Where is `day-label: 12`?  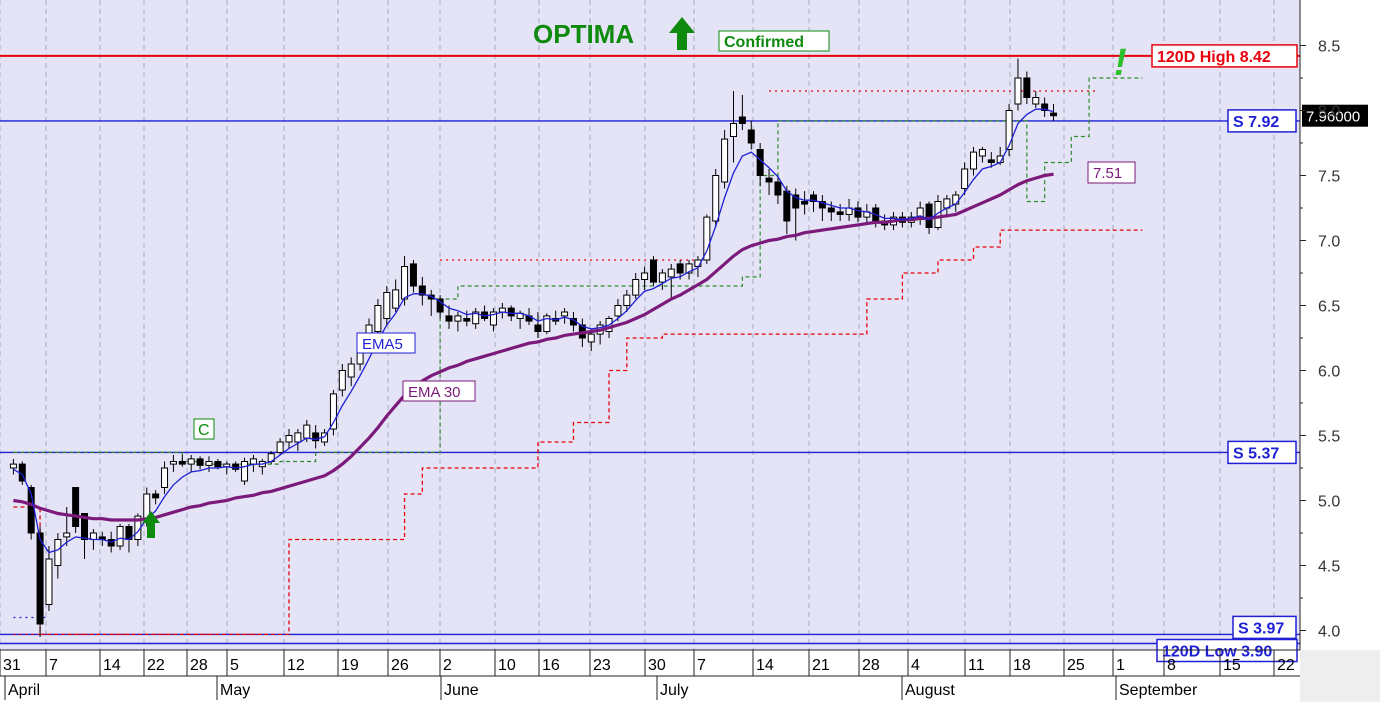
day-label: 12 is located at coordinates (296, 665).